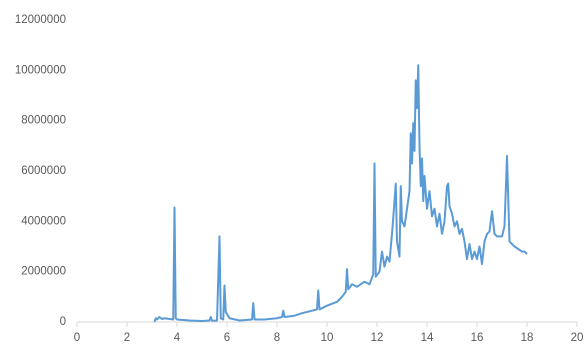 Image resolution: width=584 pixels, height=345 pixels. I want to click on x-tick-label: 10, so click(327, 338).